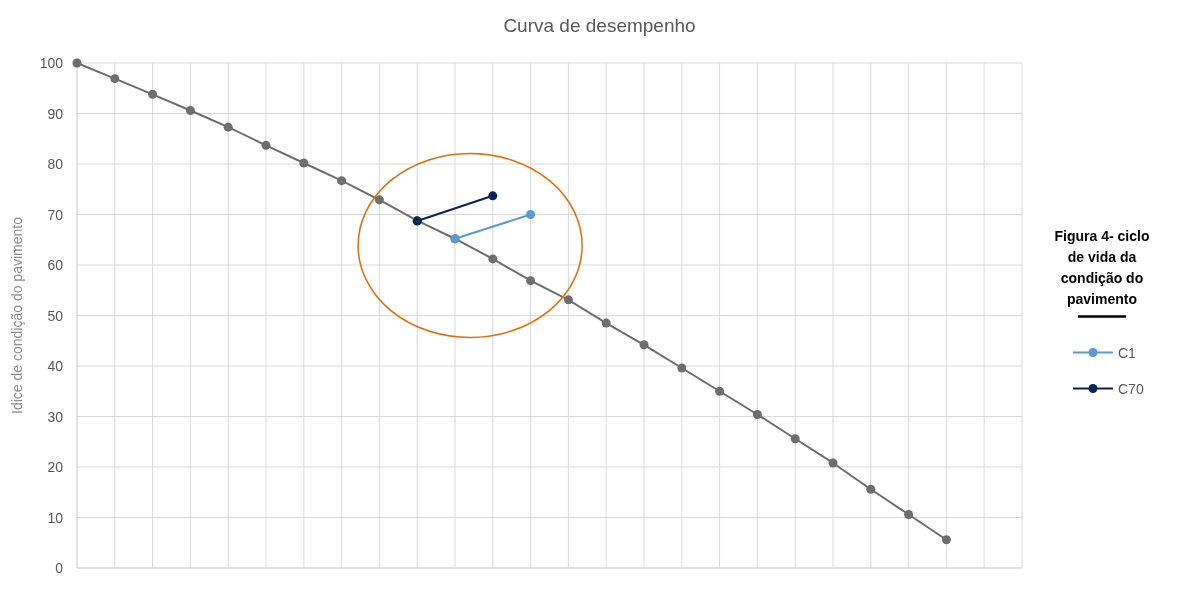 Image resolution: width=1189 pixels, height=596 pixels. What do you see at coordinates (55, 113) in the screenshot?
I see `y-tick-label: 90` at bounding box center [55, 113].